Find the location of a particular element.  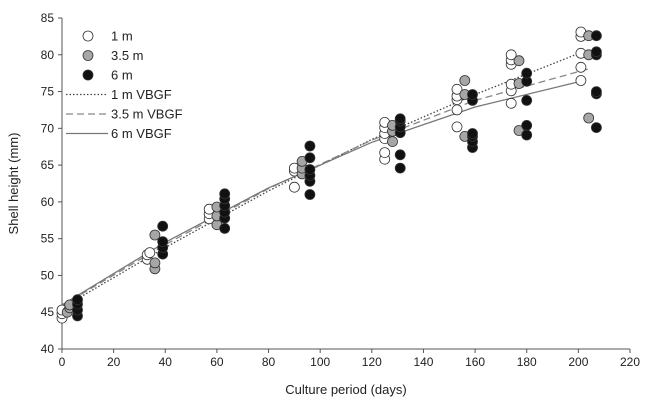

y-tick-label: 65 is located at coordinates (48, 165).